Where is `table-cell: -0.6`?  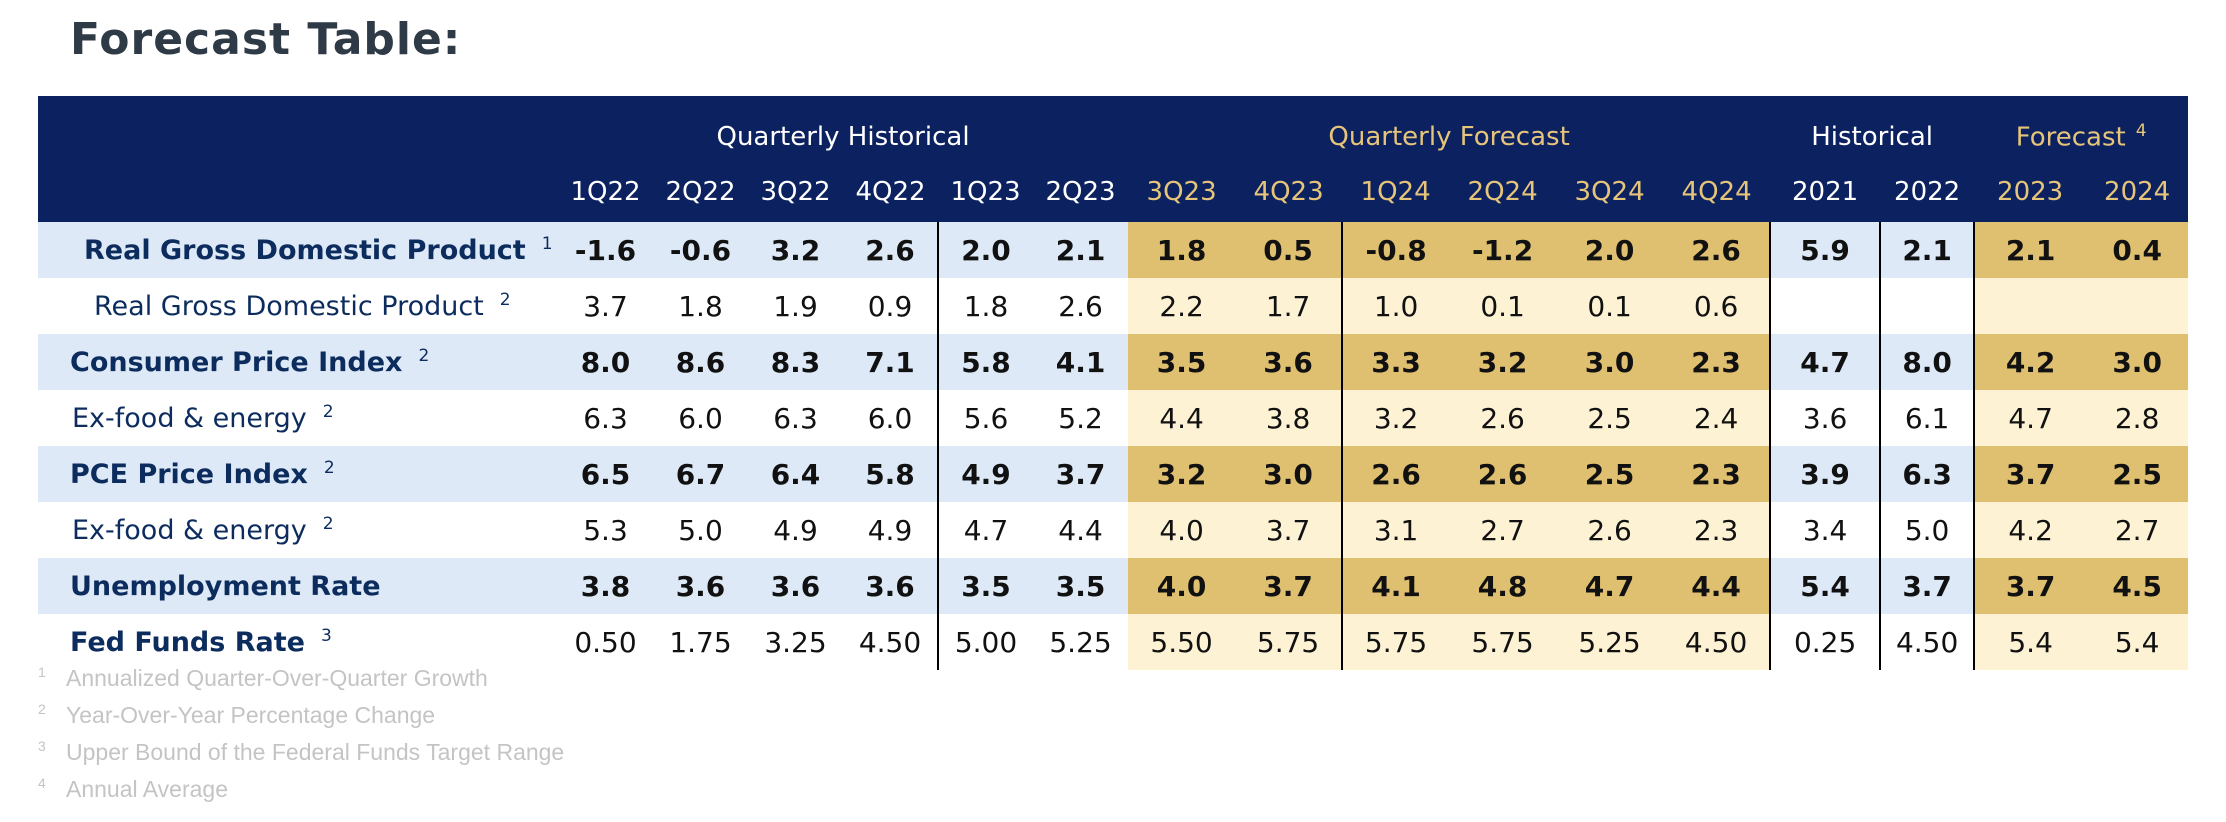
table-cell: -0.6 is located at coordinates (700, 250).